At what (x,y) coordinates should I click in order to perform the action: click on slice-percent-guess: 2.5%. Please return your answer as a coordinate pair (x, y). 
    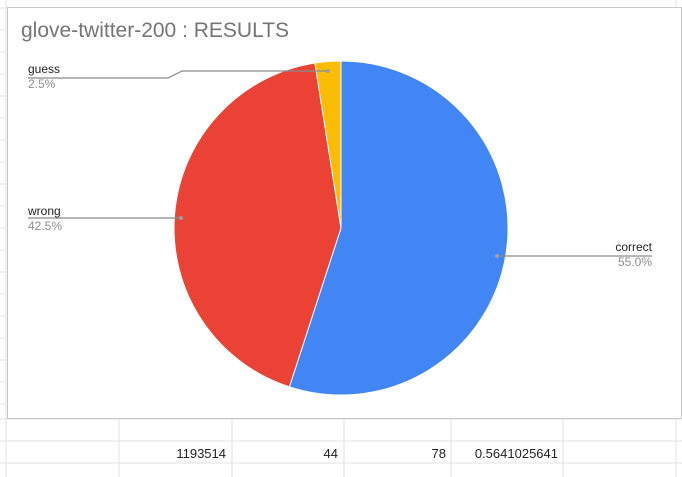
    Looking at the image, I should click on (42, 84).